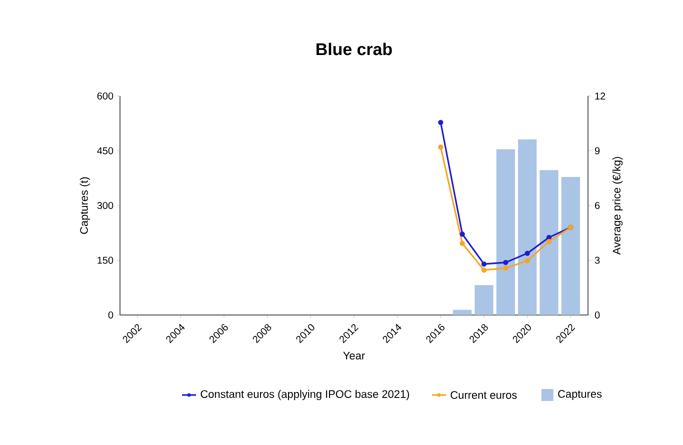  I want to click on chart-title: Blue crab, so click(354, 49).